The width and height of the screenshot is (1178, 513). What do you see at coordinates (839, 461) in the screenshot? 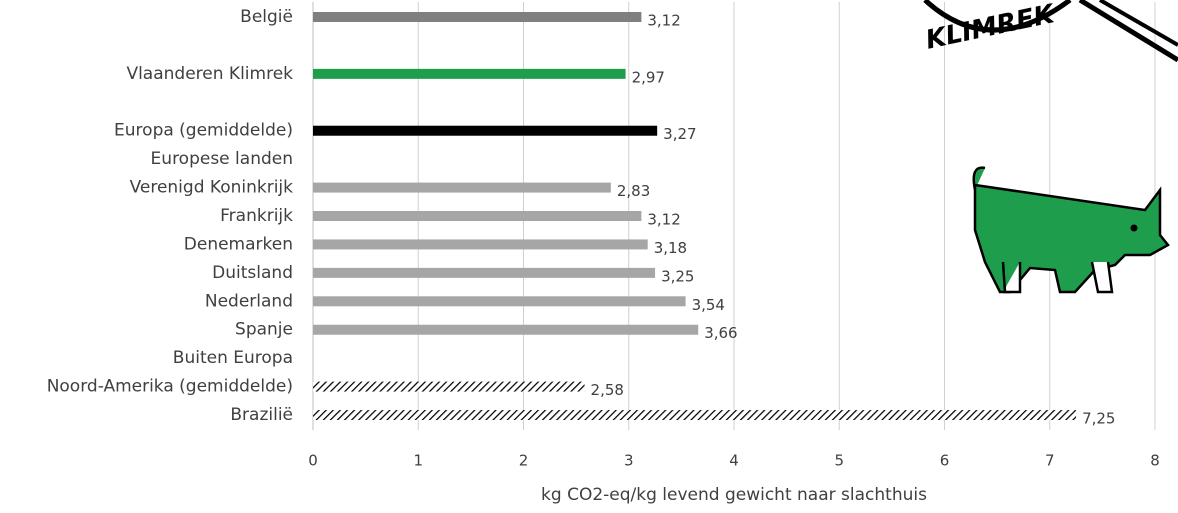
I see `x-tick-label: 5` at bounding box center [839, 461].